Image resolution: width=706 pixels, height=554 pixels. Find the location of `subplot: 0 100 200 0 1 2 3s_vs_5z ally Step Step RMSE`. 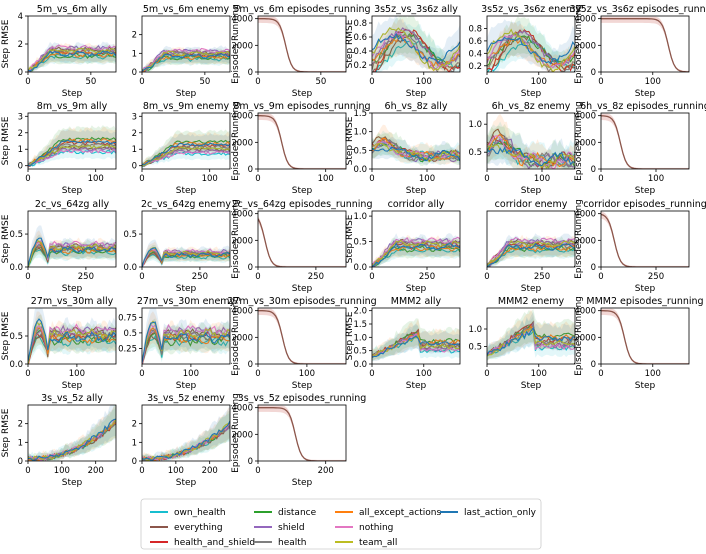

subplot: 0 100 200 0 1 2 3s_vs_5z ally Step Step RMSE is located at coordinates (59, 440).